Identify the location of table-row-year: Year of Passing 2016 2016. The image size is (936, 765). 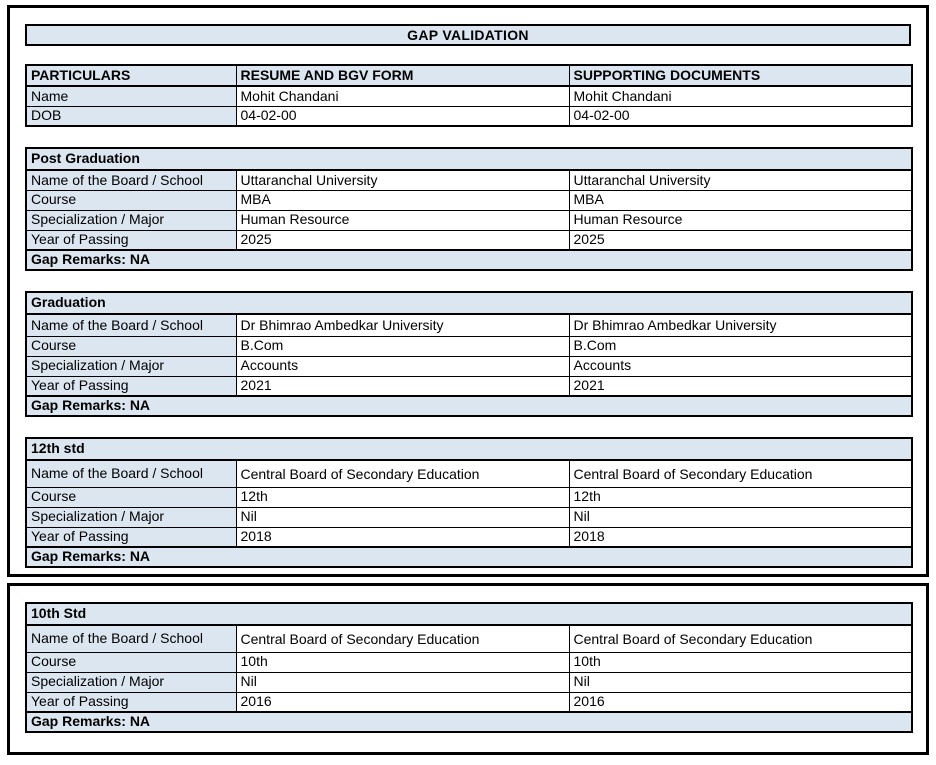
(469, 702).